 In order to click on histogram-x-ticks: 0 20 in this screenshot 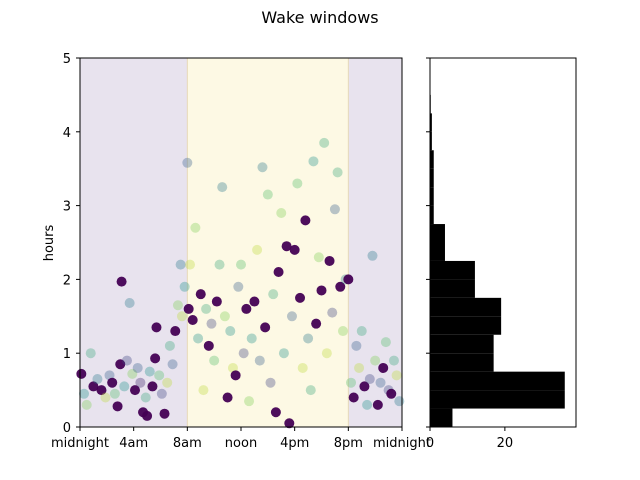, I will do `click(469, 439)`.